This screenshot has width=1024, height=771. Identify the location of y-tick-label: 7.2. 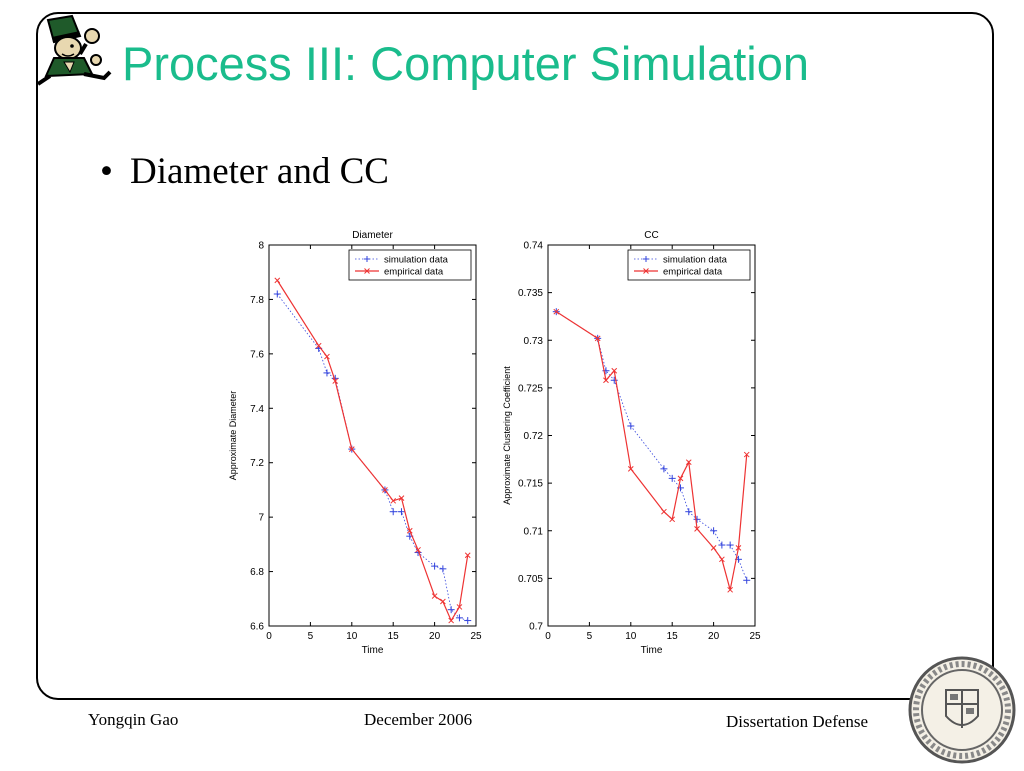
(257, 463).